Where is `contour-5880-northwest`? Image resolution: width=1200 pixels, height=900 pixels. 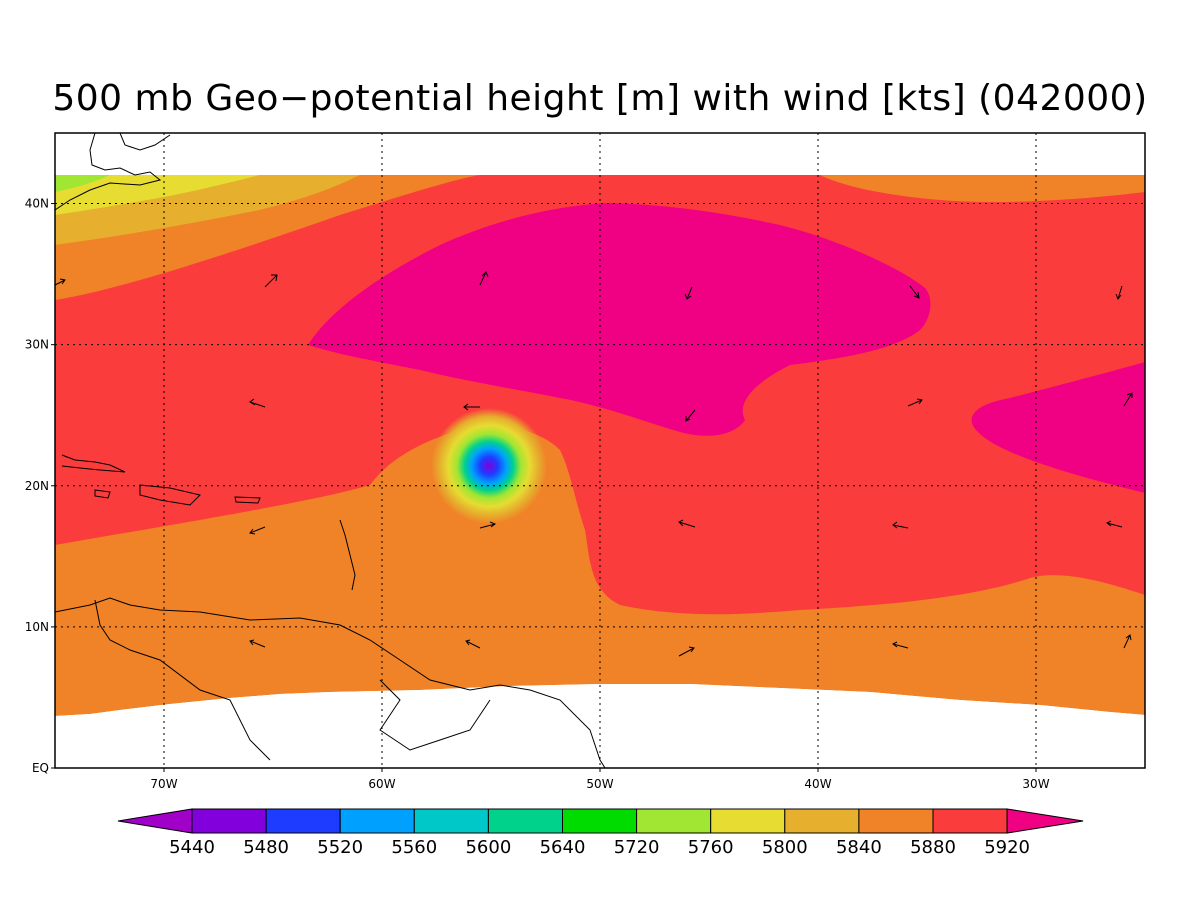 contour-5880-northwest is located at coordinates (237, 237).